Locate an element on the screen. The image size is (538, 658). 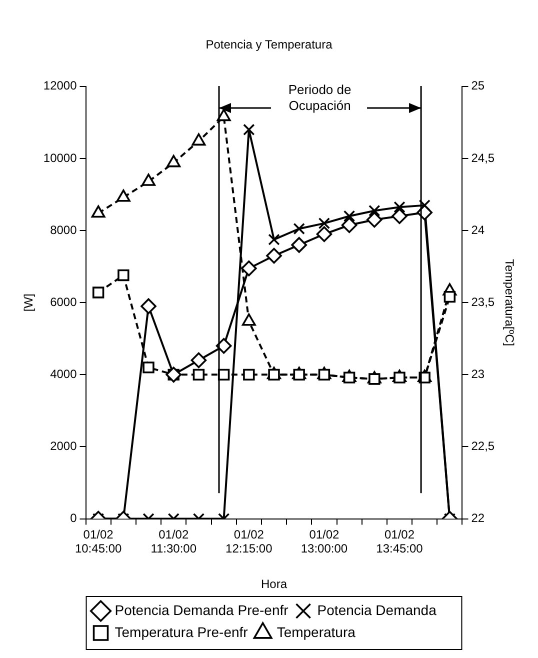
y2-tick-label: 24 is located at coordinates (478, 229).